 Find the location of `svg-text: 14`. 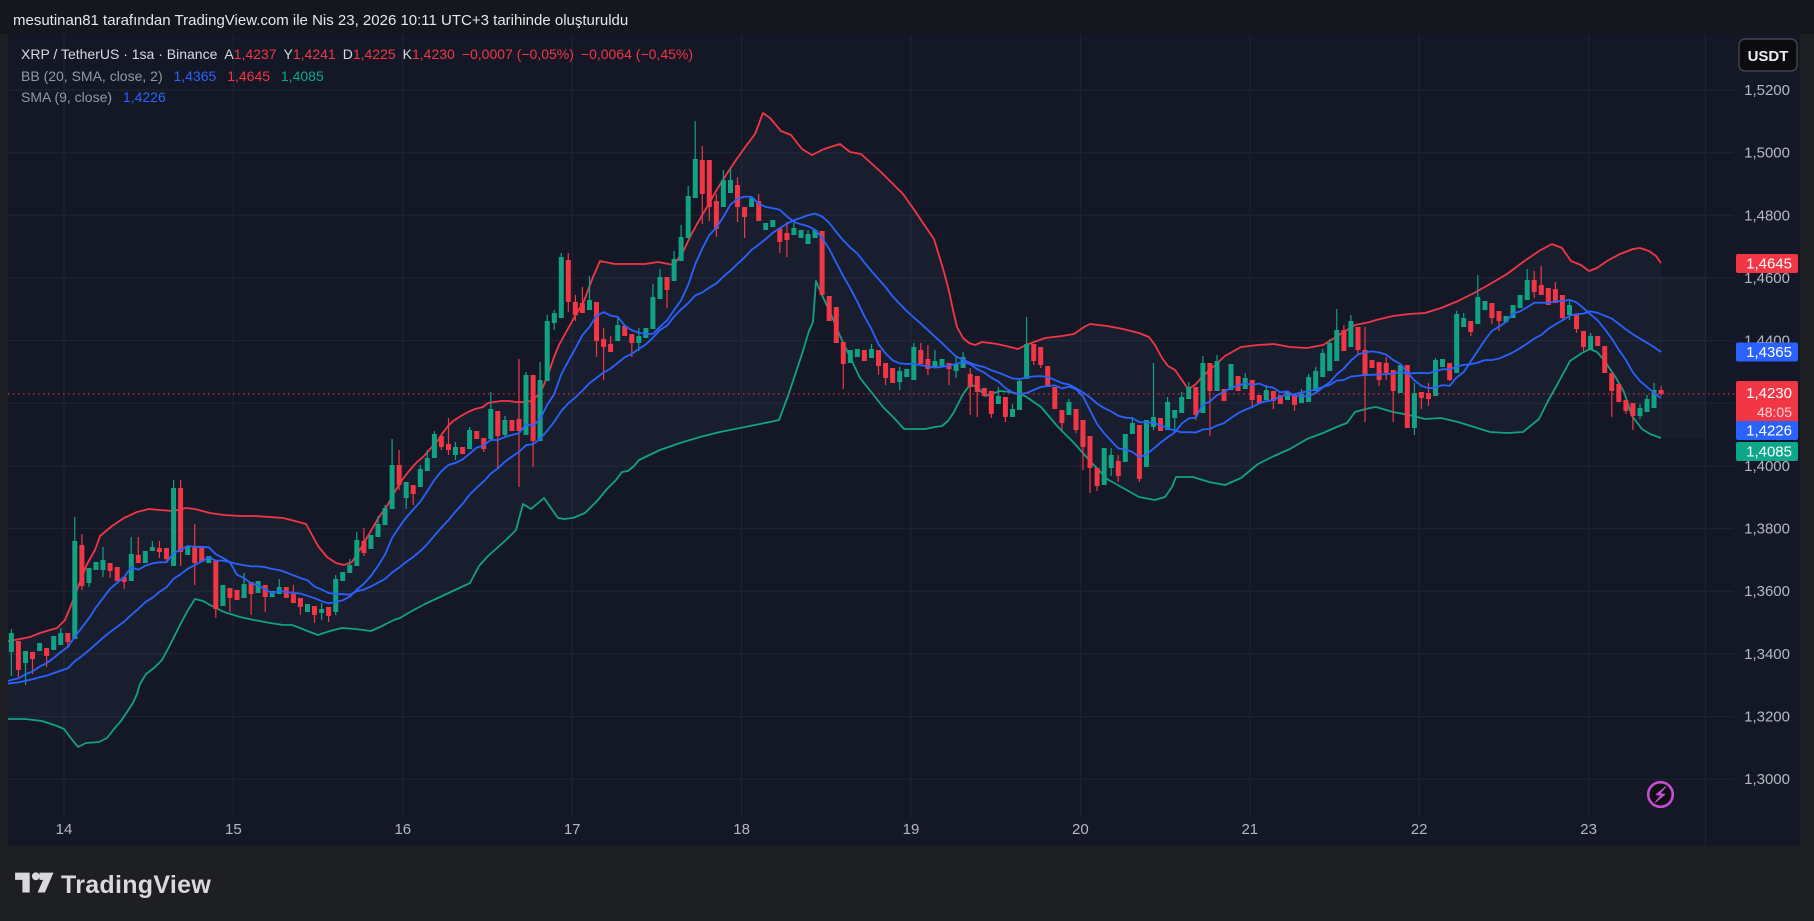

svg-text: 14 is located at coordinates (64, 829).